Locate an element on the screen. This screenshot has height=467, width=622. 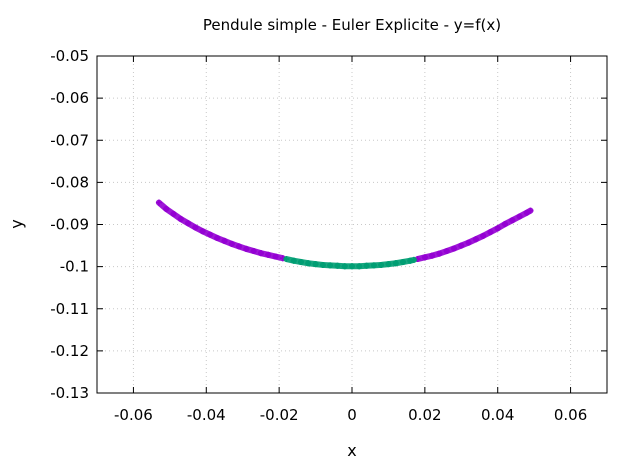
y-tick-label: -0.09 is located at coordinates (69, 225).